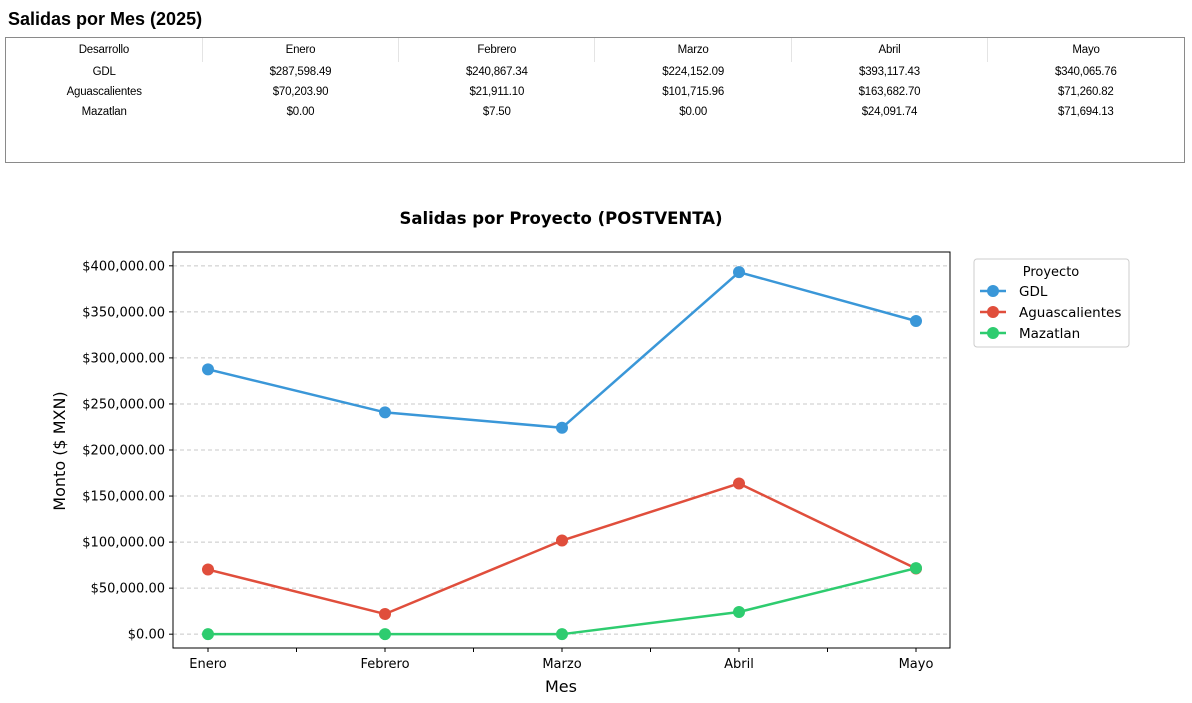 This screenshot has height=703, width=1192. Describe the element at coordinates (384, 664) in the screenshot. I see `x-tick-label: Febrero` at that location.